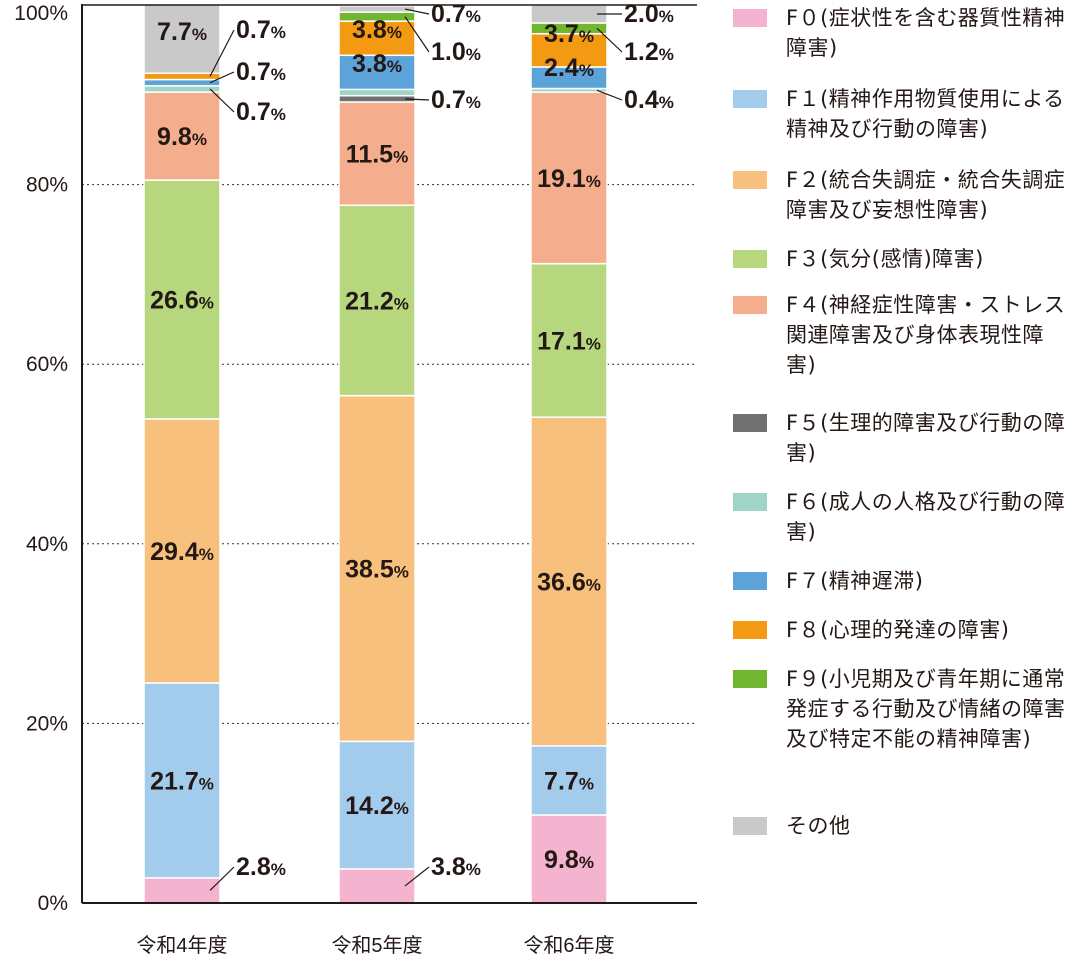 The height and width of the screenshot is (962, 1077). Describe the element at coordinates (926, 517) in the screenshot. I see `legend-label: F６(成人の人格及び行動の障害)` at that location.